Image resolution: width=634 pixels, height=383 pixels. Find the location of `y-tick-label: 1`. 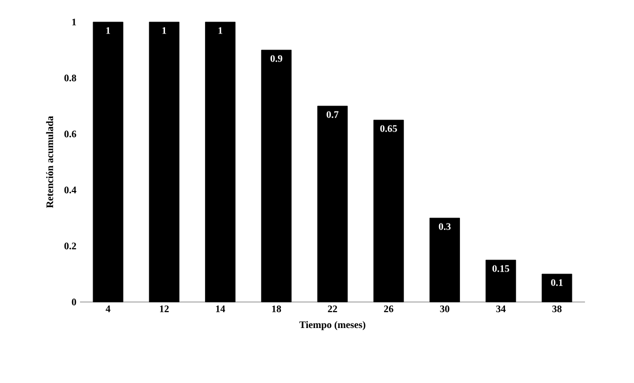

y-tick-label: 1 is located at coordinates (74, 22).